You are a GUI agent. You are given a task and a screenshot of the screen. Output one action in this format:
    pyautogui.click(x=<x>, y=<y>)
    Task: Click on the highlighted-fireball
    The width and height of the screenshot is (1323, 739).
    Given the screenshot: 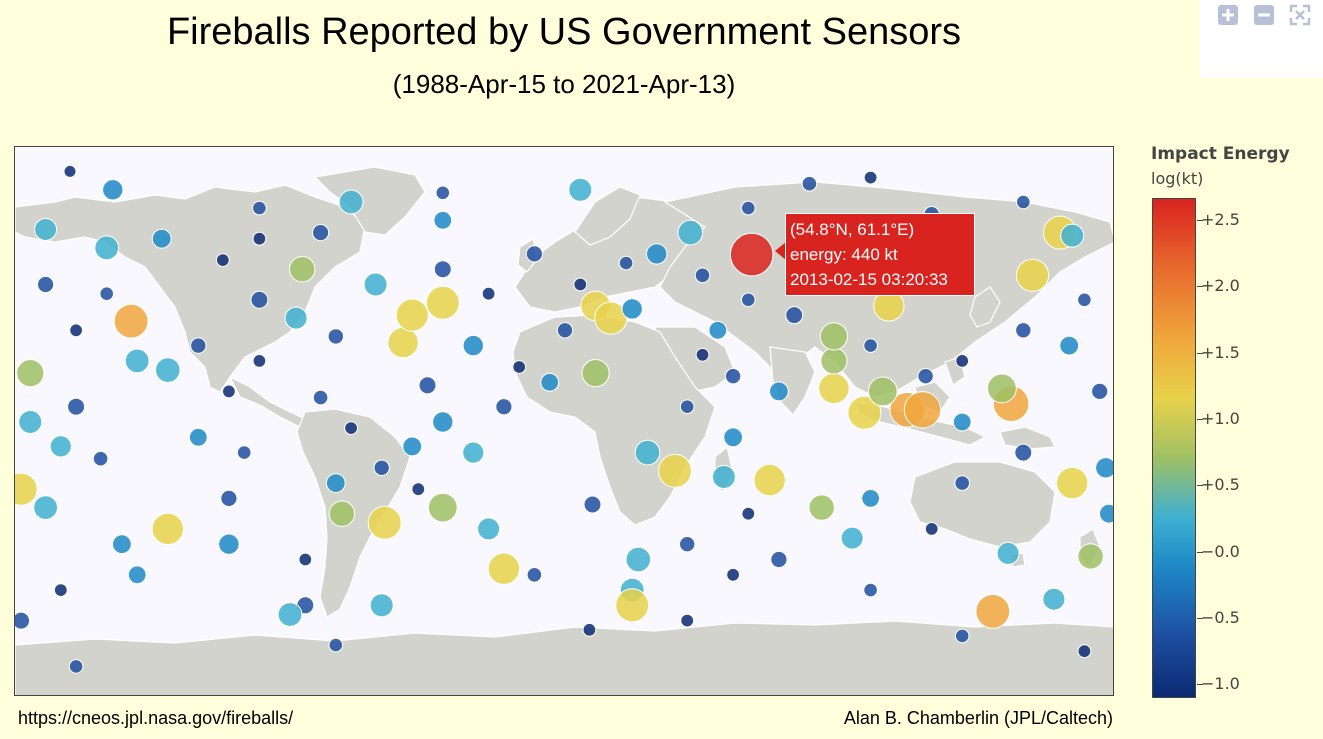 What is the action you would take?
    pyautogui.click(x=751, y=254)
    